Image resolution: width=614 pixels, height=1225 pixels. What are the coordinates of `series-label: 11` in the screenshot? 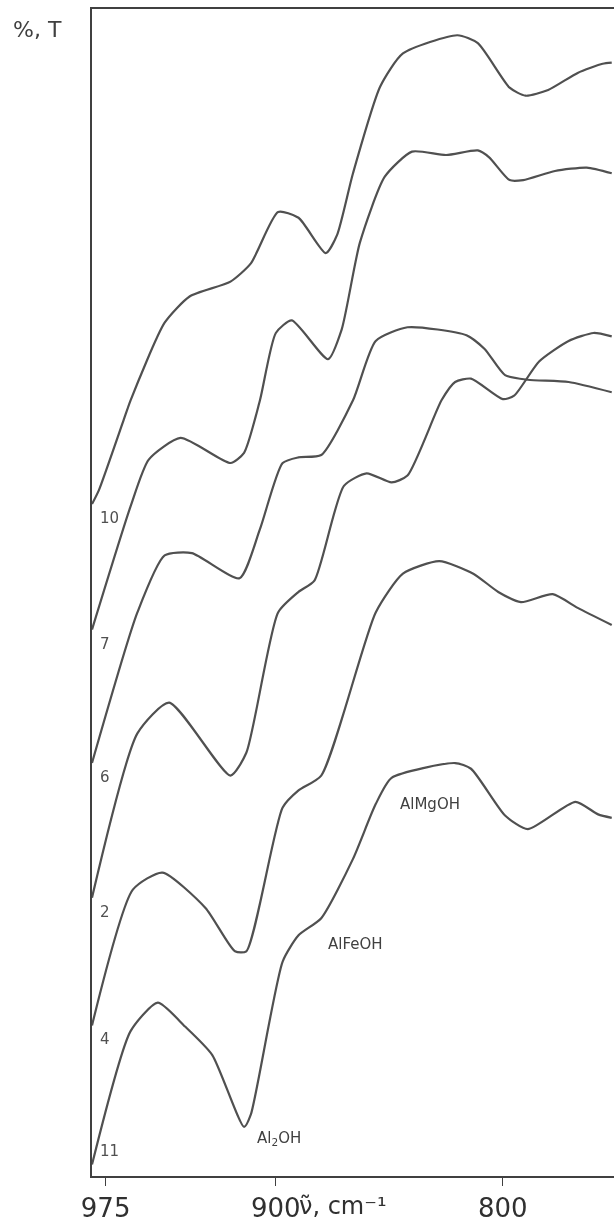 It's located at (110, 1151).